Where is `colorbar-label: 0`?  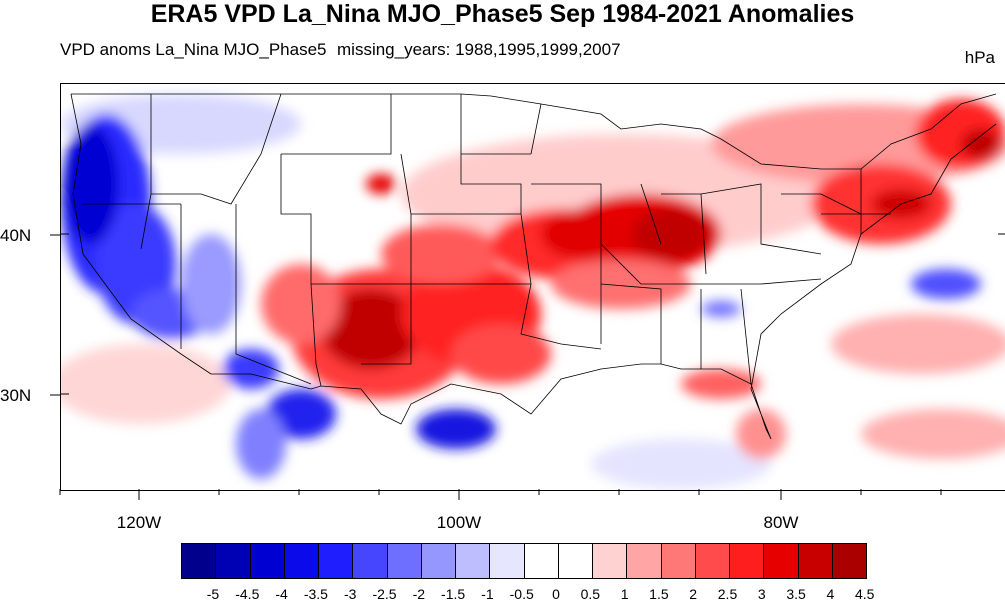 colorbar-label: 0 is located at coordinates (556, 594).